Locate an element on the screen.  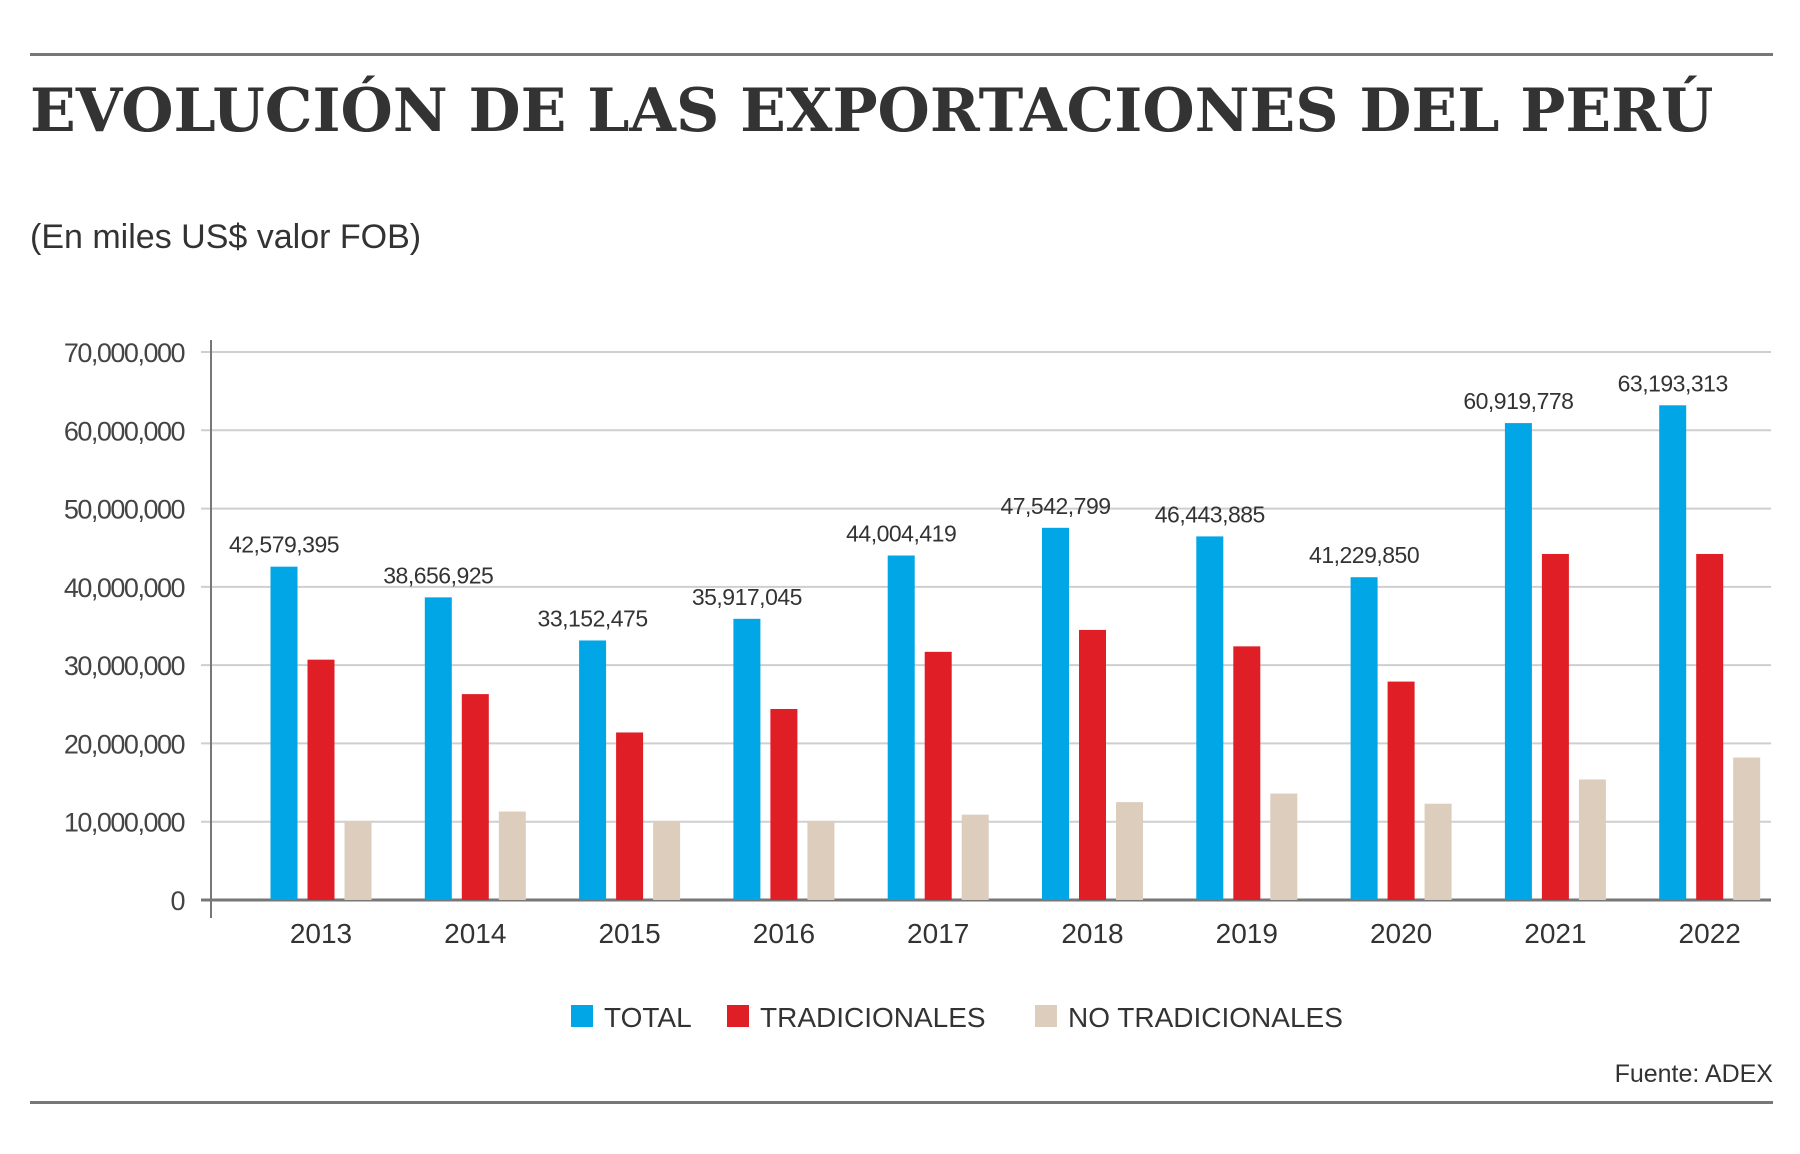
x-tick-label: 2020 is located at coordinates (1401, 933).